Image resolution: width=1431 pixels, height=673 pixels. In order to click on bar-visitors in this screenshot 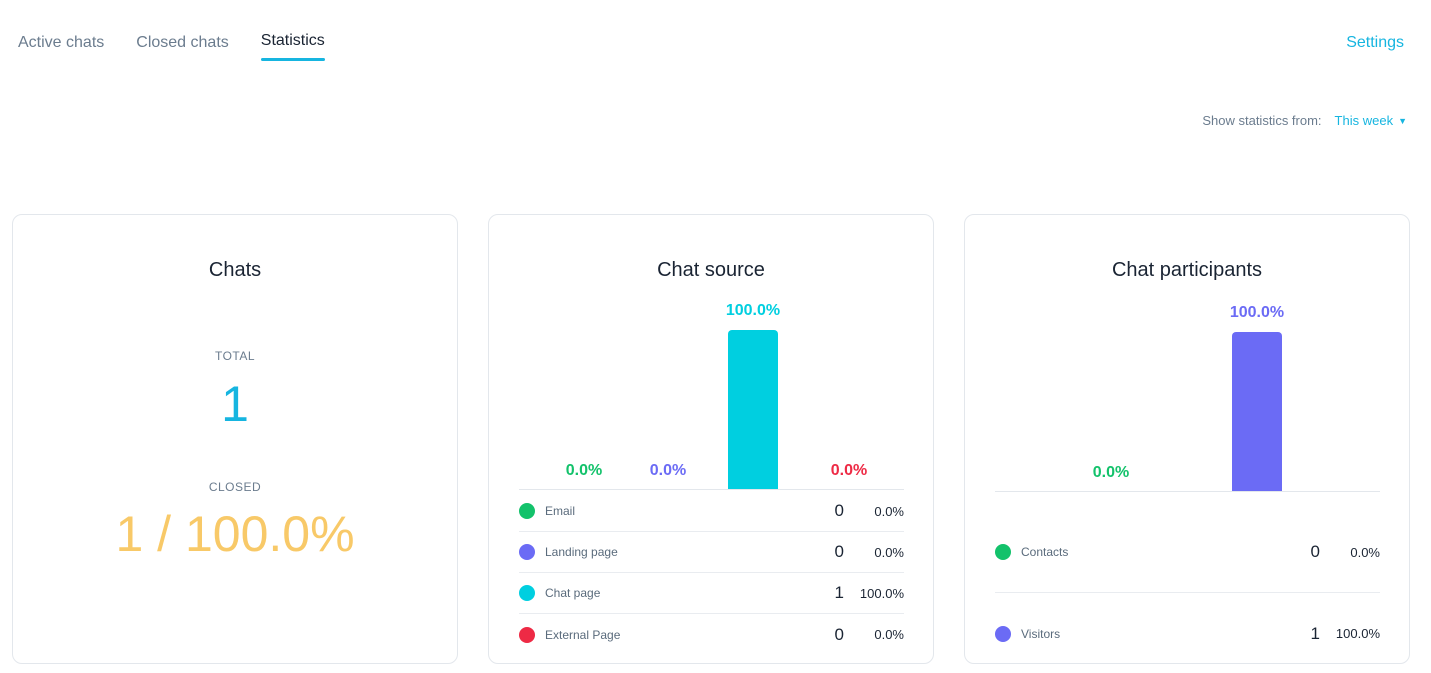, I will do `click(1257, 412)`.